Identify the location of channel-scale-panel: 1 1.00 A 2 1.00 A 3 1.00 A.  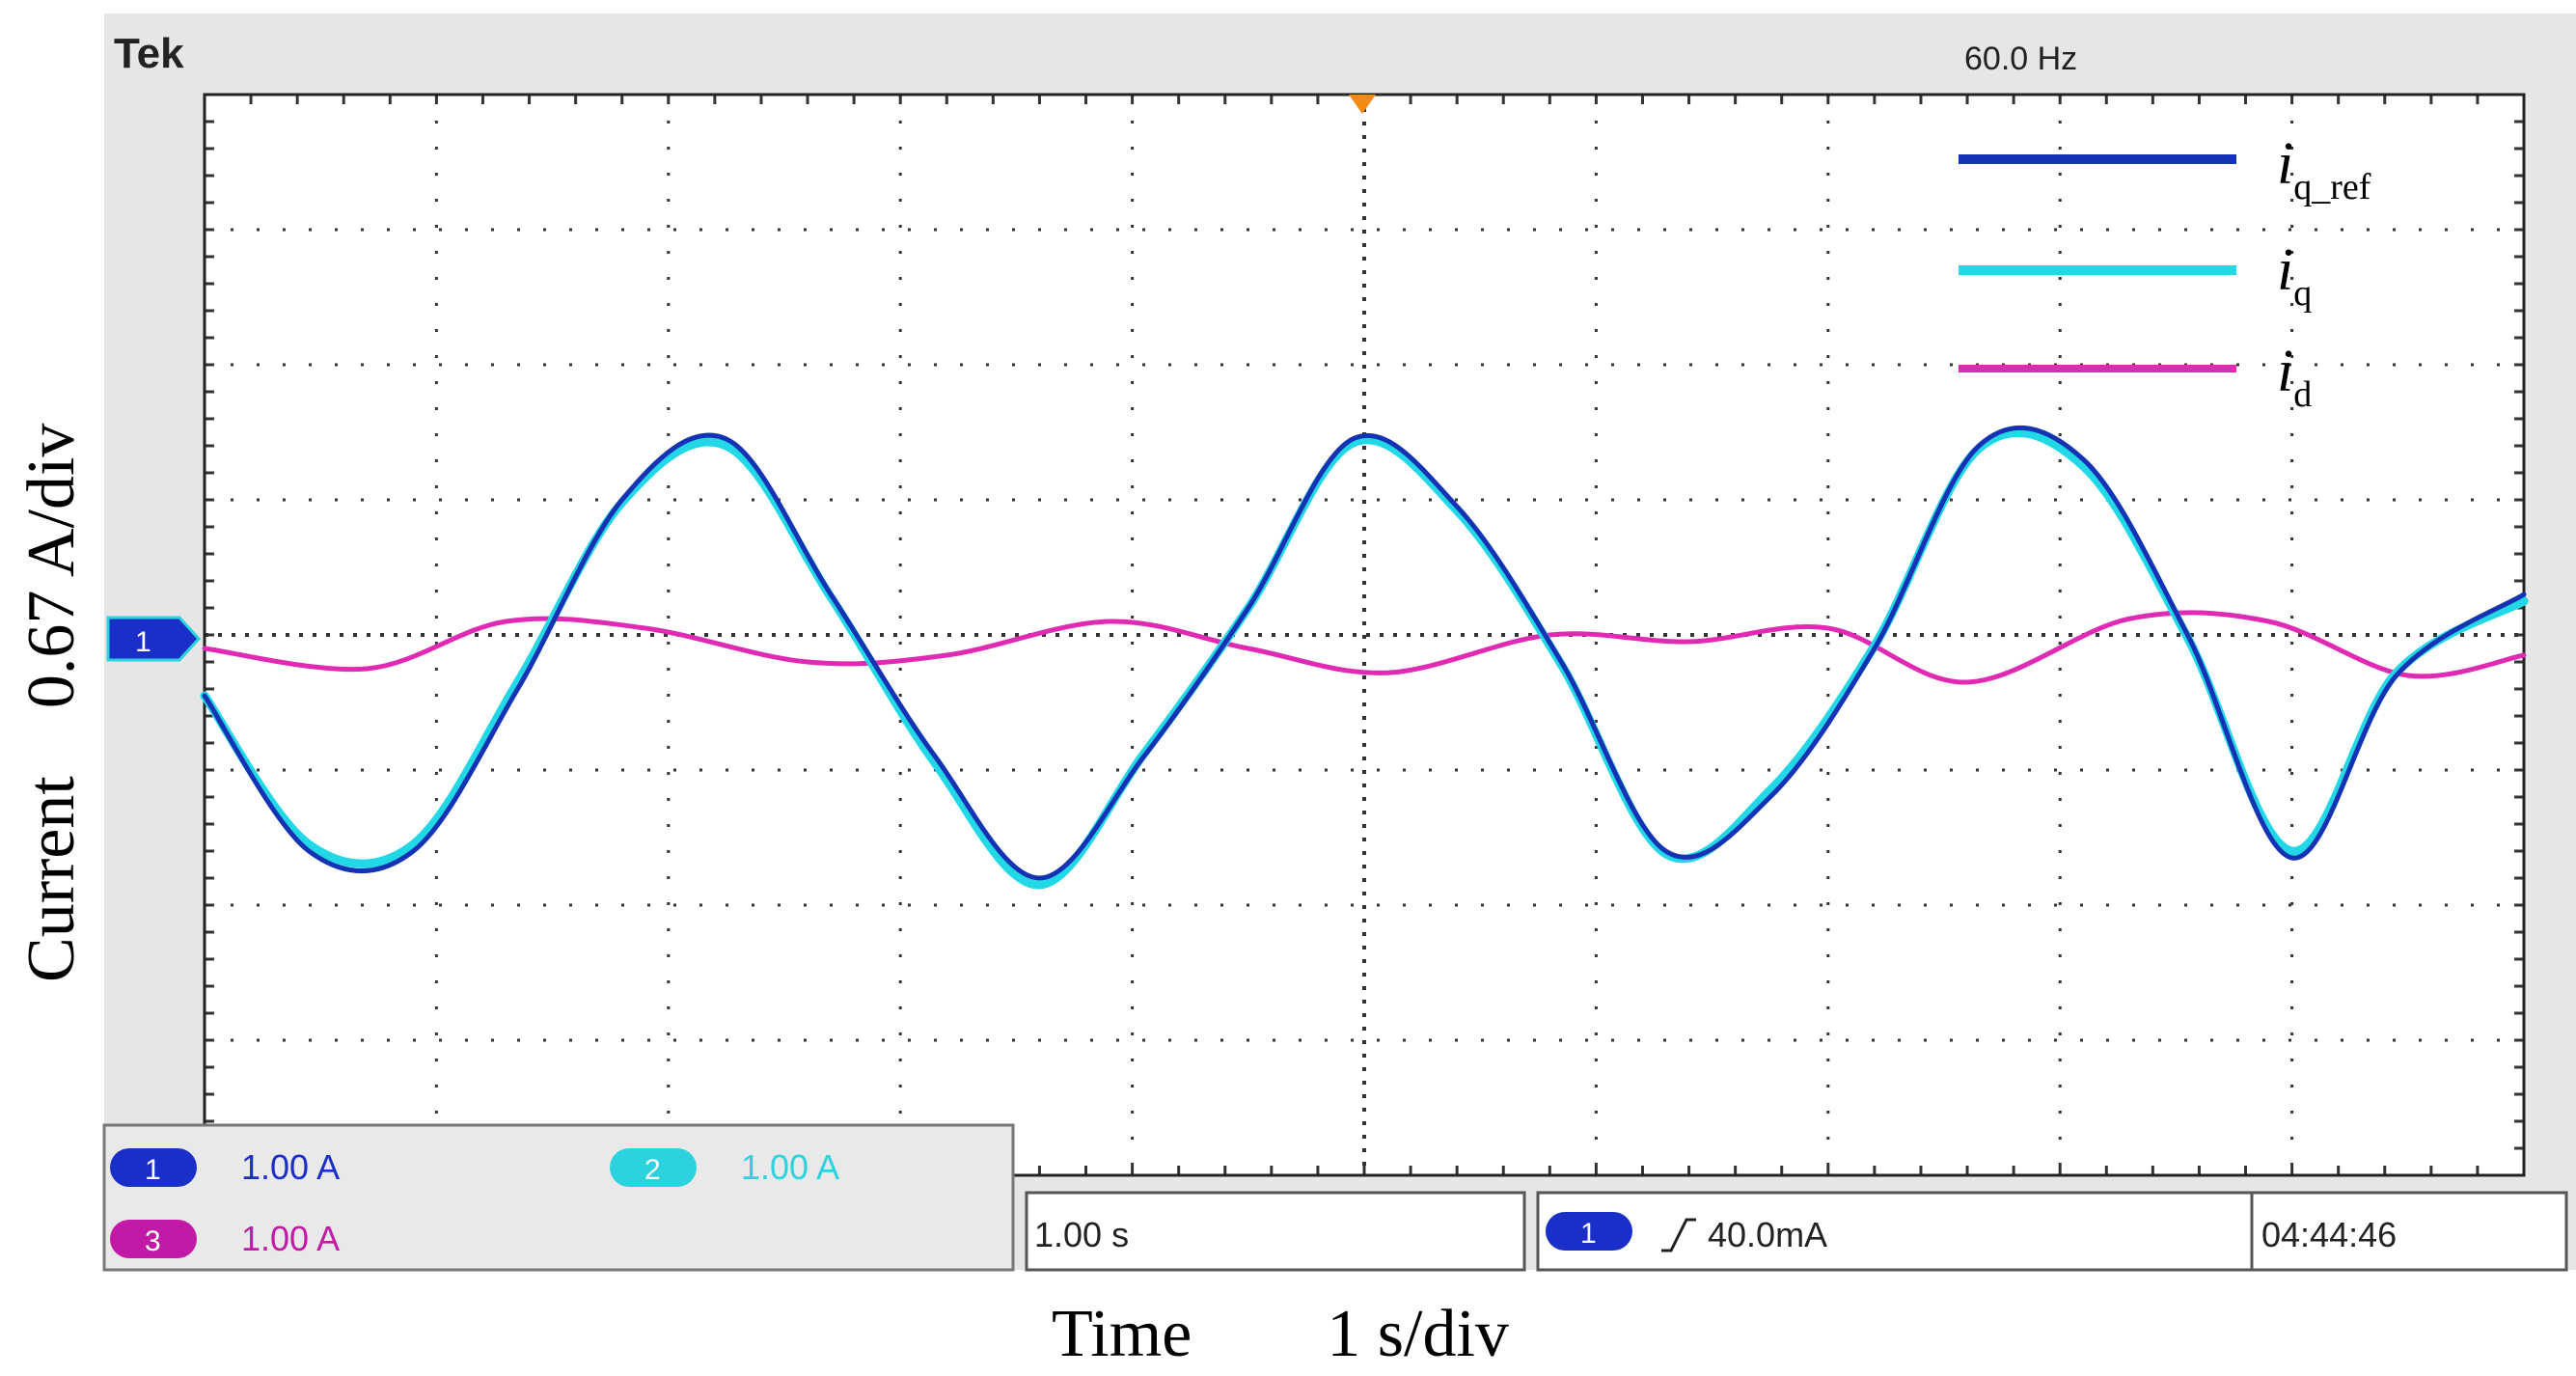
(559, 1197).